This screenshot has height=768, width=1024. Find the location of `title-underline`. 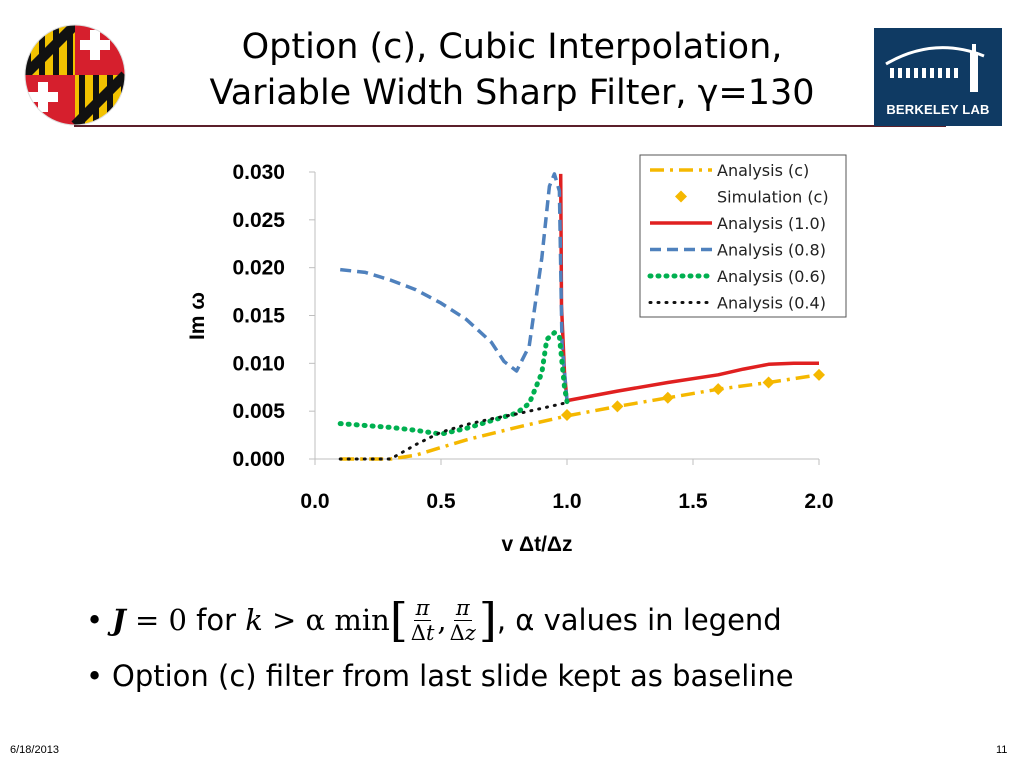

title-underline is located at coordinates (510, 126).